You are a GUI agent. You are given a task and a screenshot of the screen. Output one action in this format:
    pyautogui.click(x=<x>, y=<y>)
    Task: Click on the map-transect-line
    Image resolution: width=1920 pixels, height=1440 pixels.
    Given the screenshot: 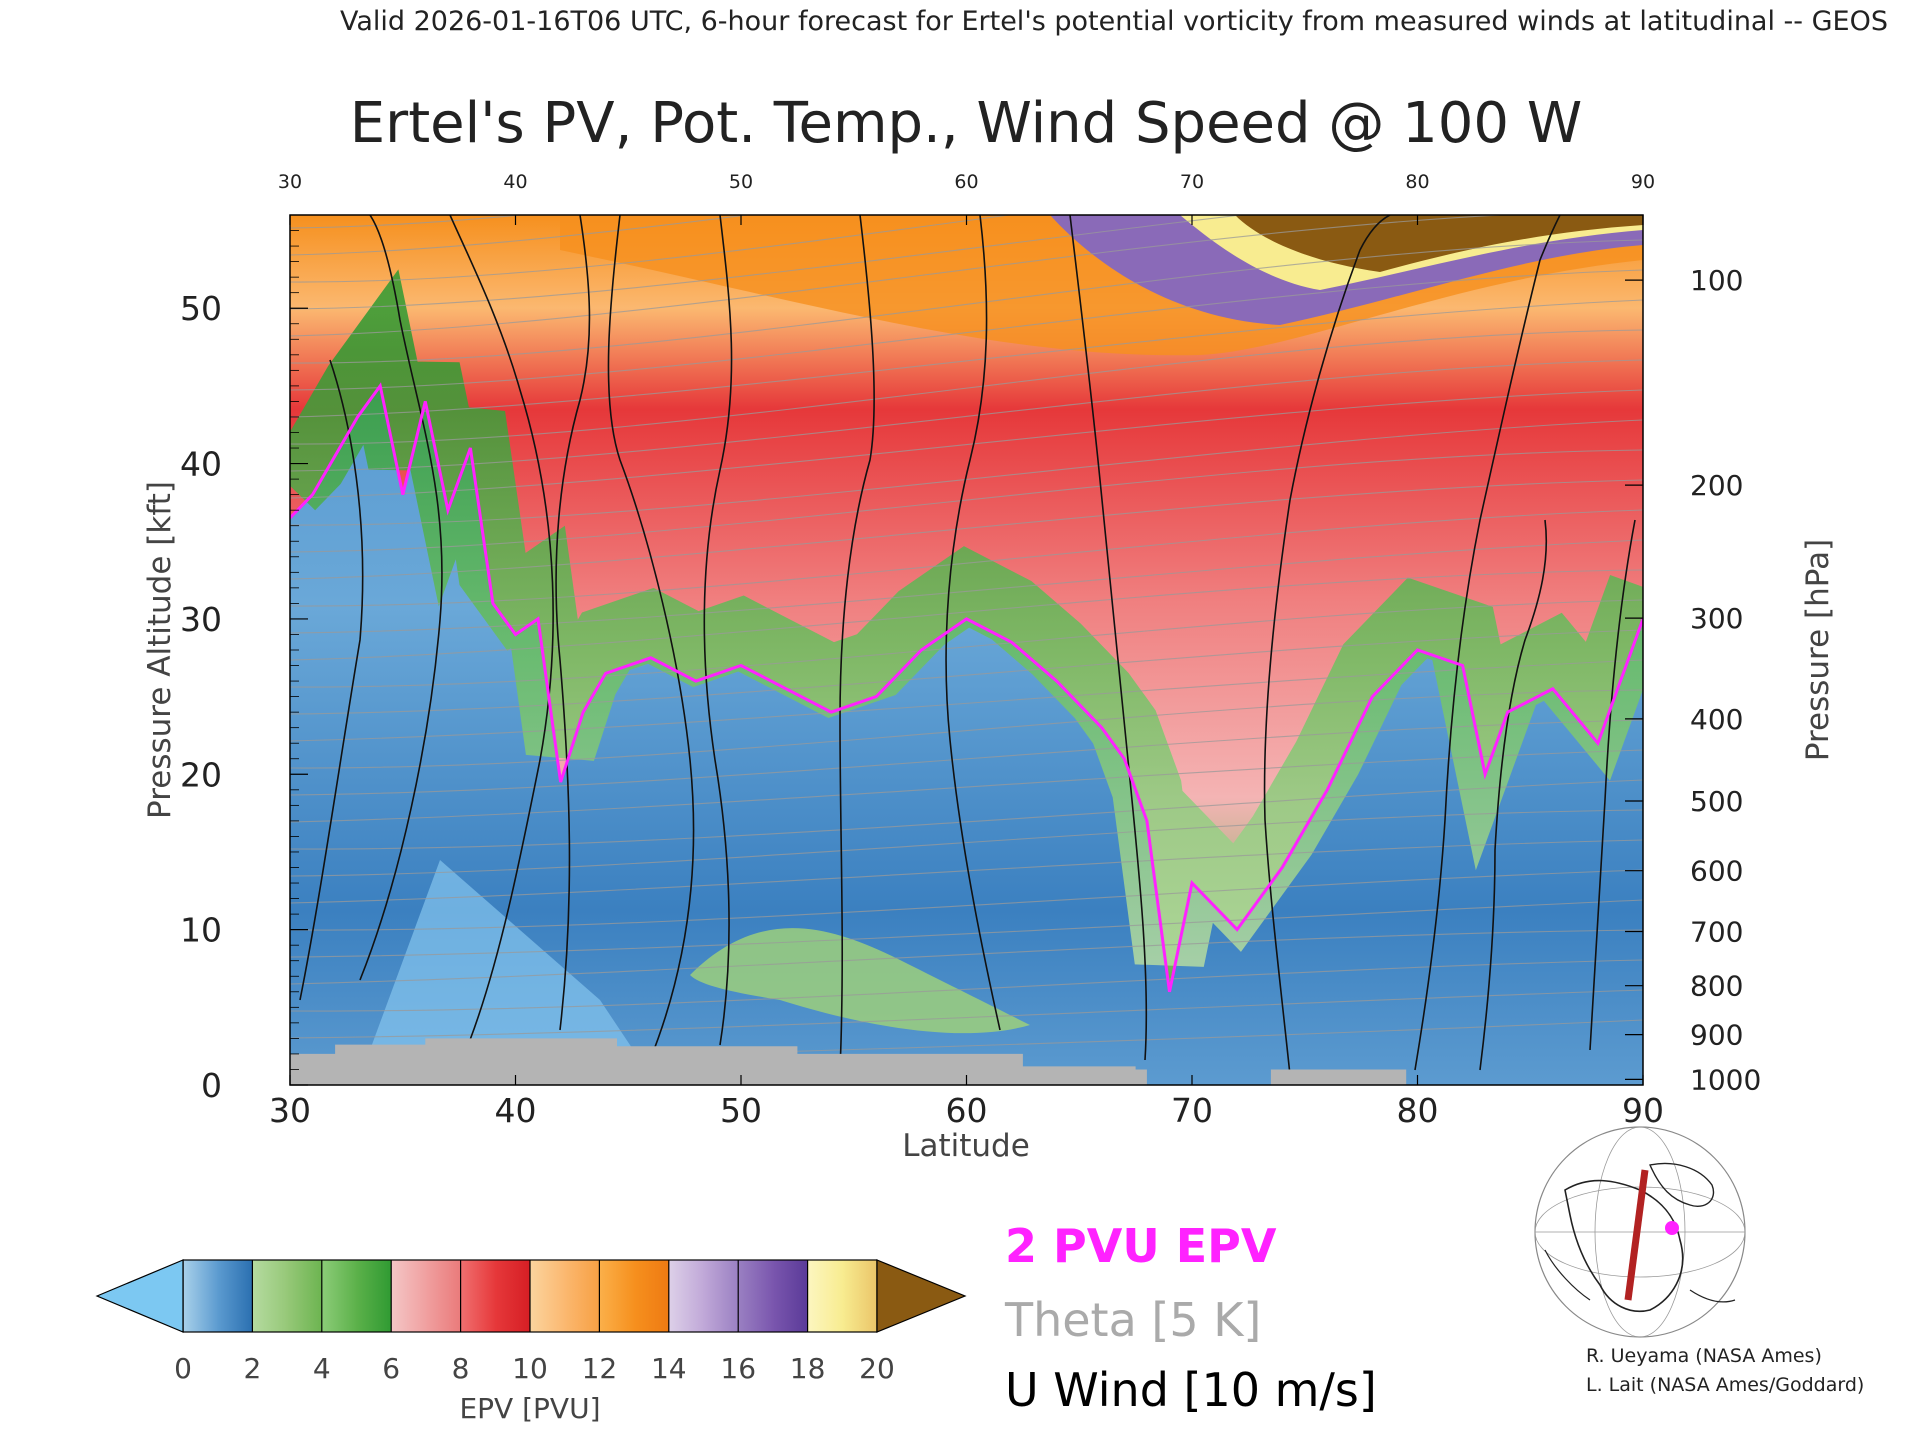 What is the action you would take?
    pyautogui.click(x=1636, y=1235)
    